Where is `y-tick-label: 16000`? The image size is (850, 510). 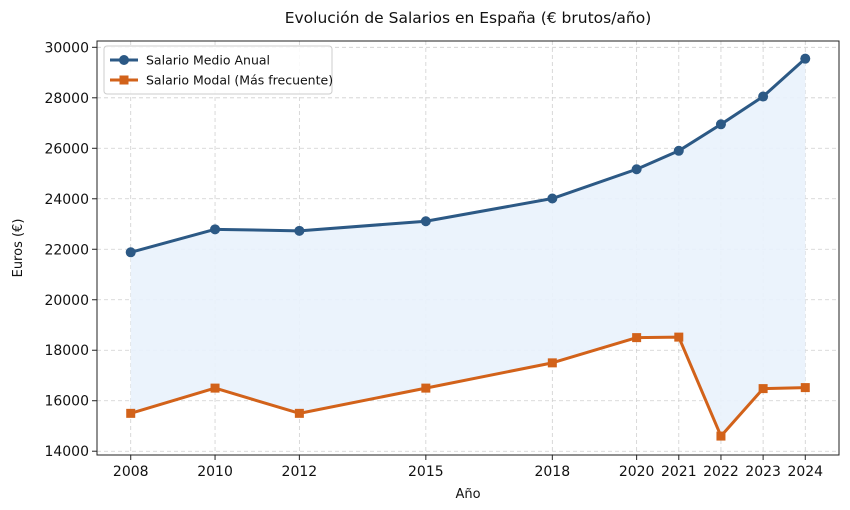 y-tick-label: 16000 is located at coordinates (66, 402).